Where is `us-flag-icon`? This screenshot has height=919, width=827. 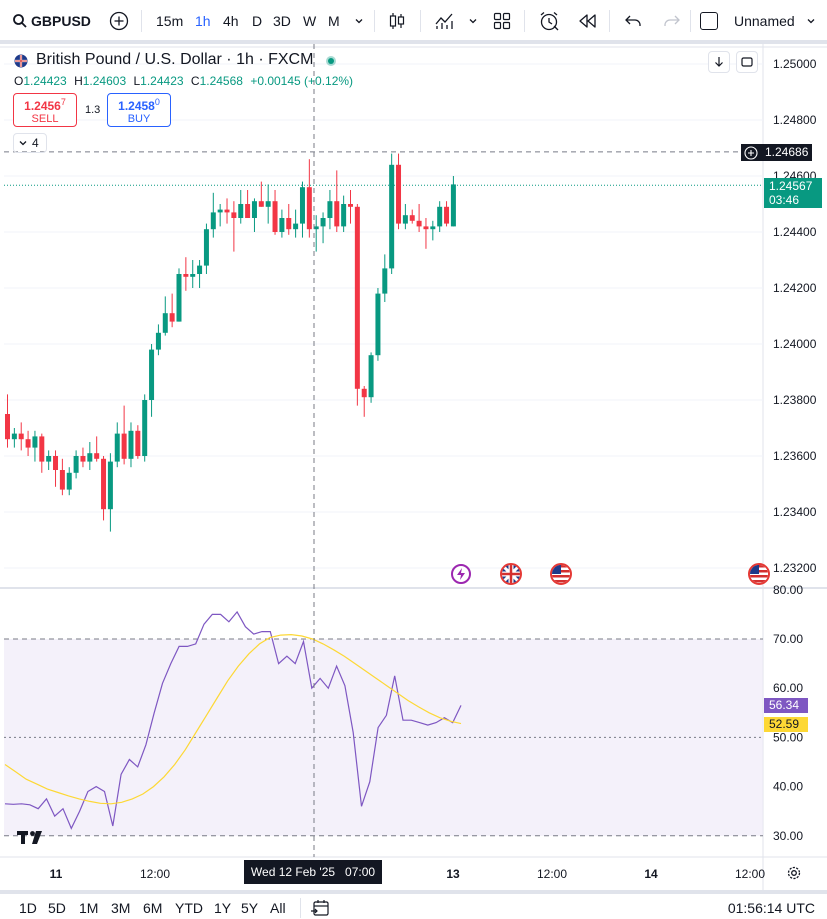 us-flag-icon is located at coordinates (759, 574).